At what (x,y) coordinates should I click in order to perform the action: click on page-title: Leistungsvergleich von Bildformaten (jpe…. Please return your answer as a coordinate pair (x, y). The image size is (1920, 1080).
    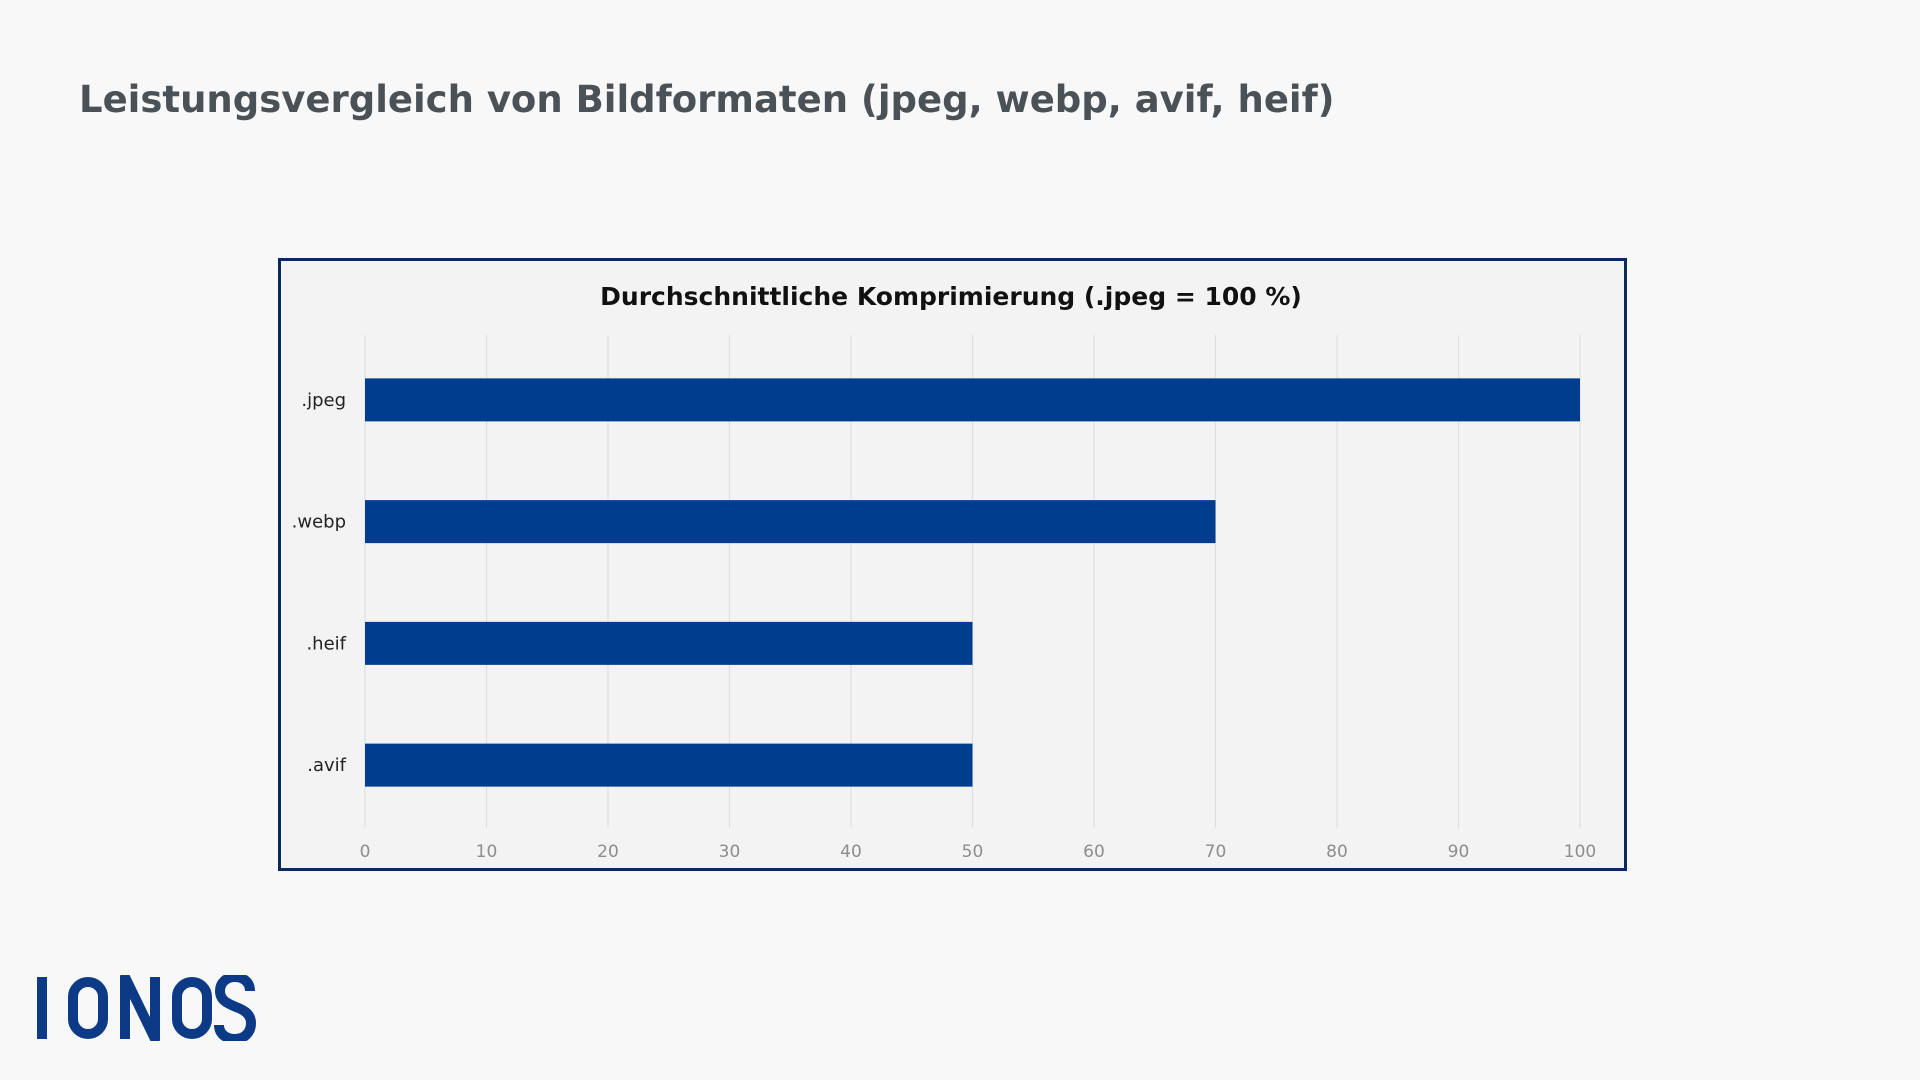
    Looking at the image, I should click on (707, 99).